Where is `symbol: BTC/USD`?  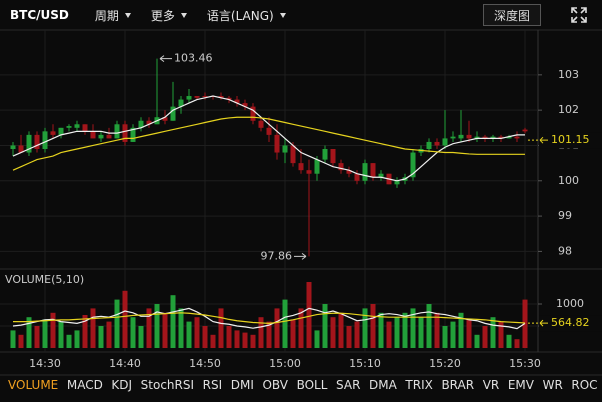
symbol: BTC/USD is located at coordinates (39, 15).